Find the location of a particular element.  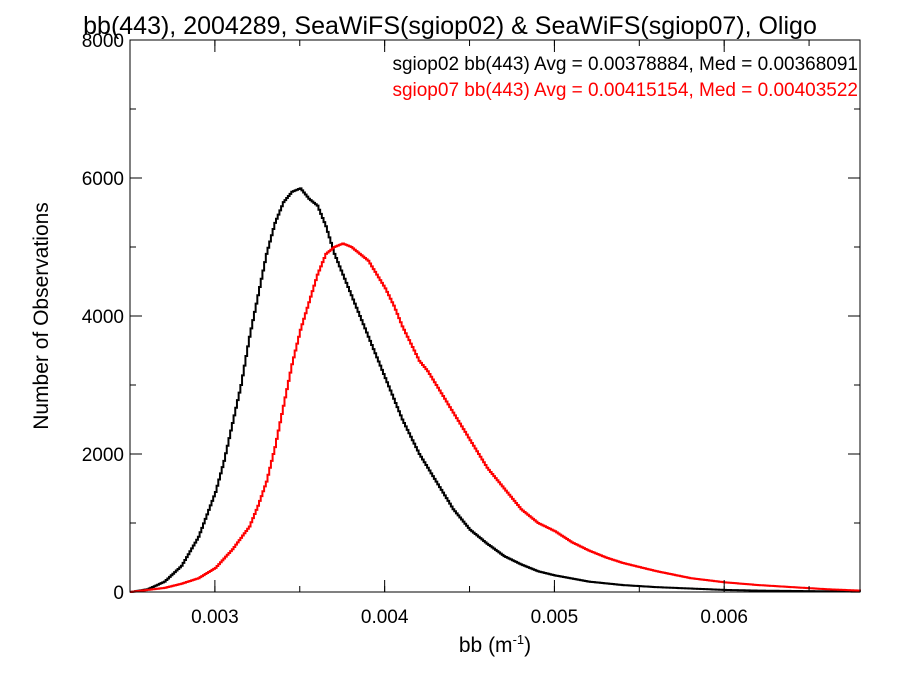

y-tick-label: 6000 is located at coordinates (103, 179).